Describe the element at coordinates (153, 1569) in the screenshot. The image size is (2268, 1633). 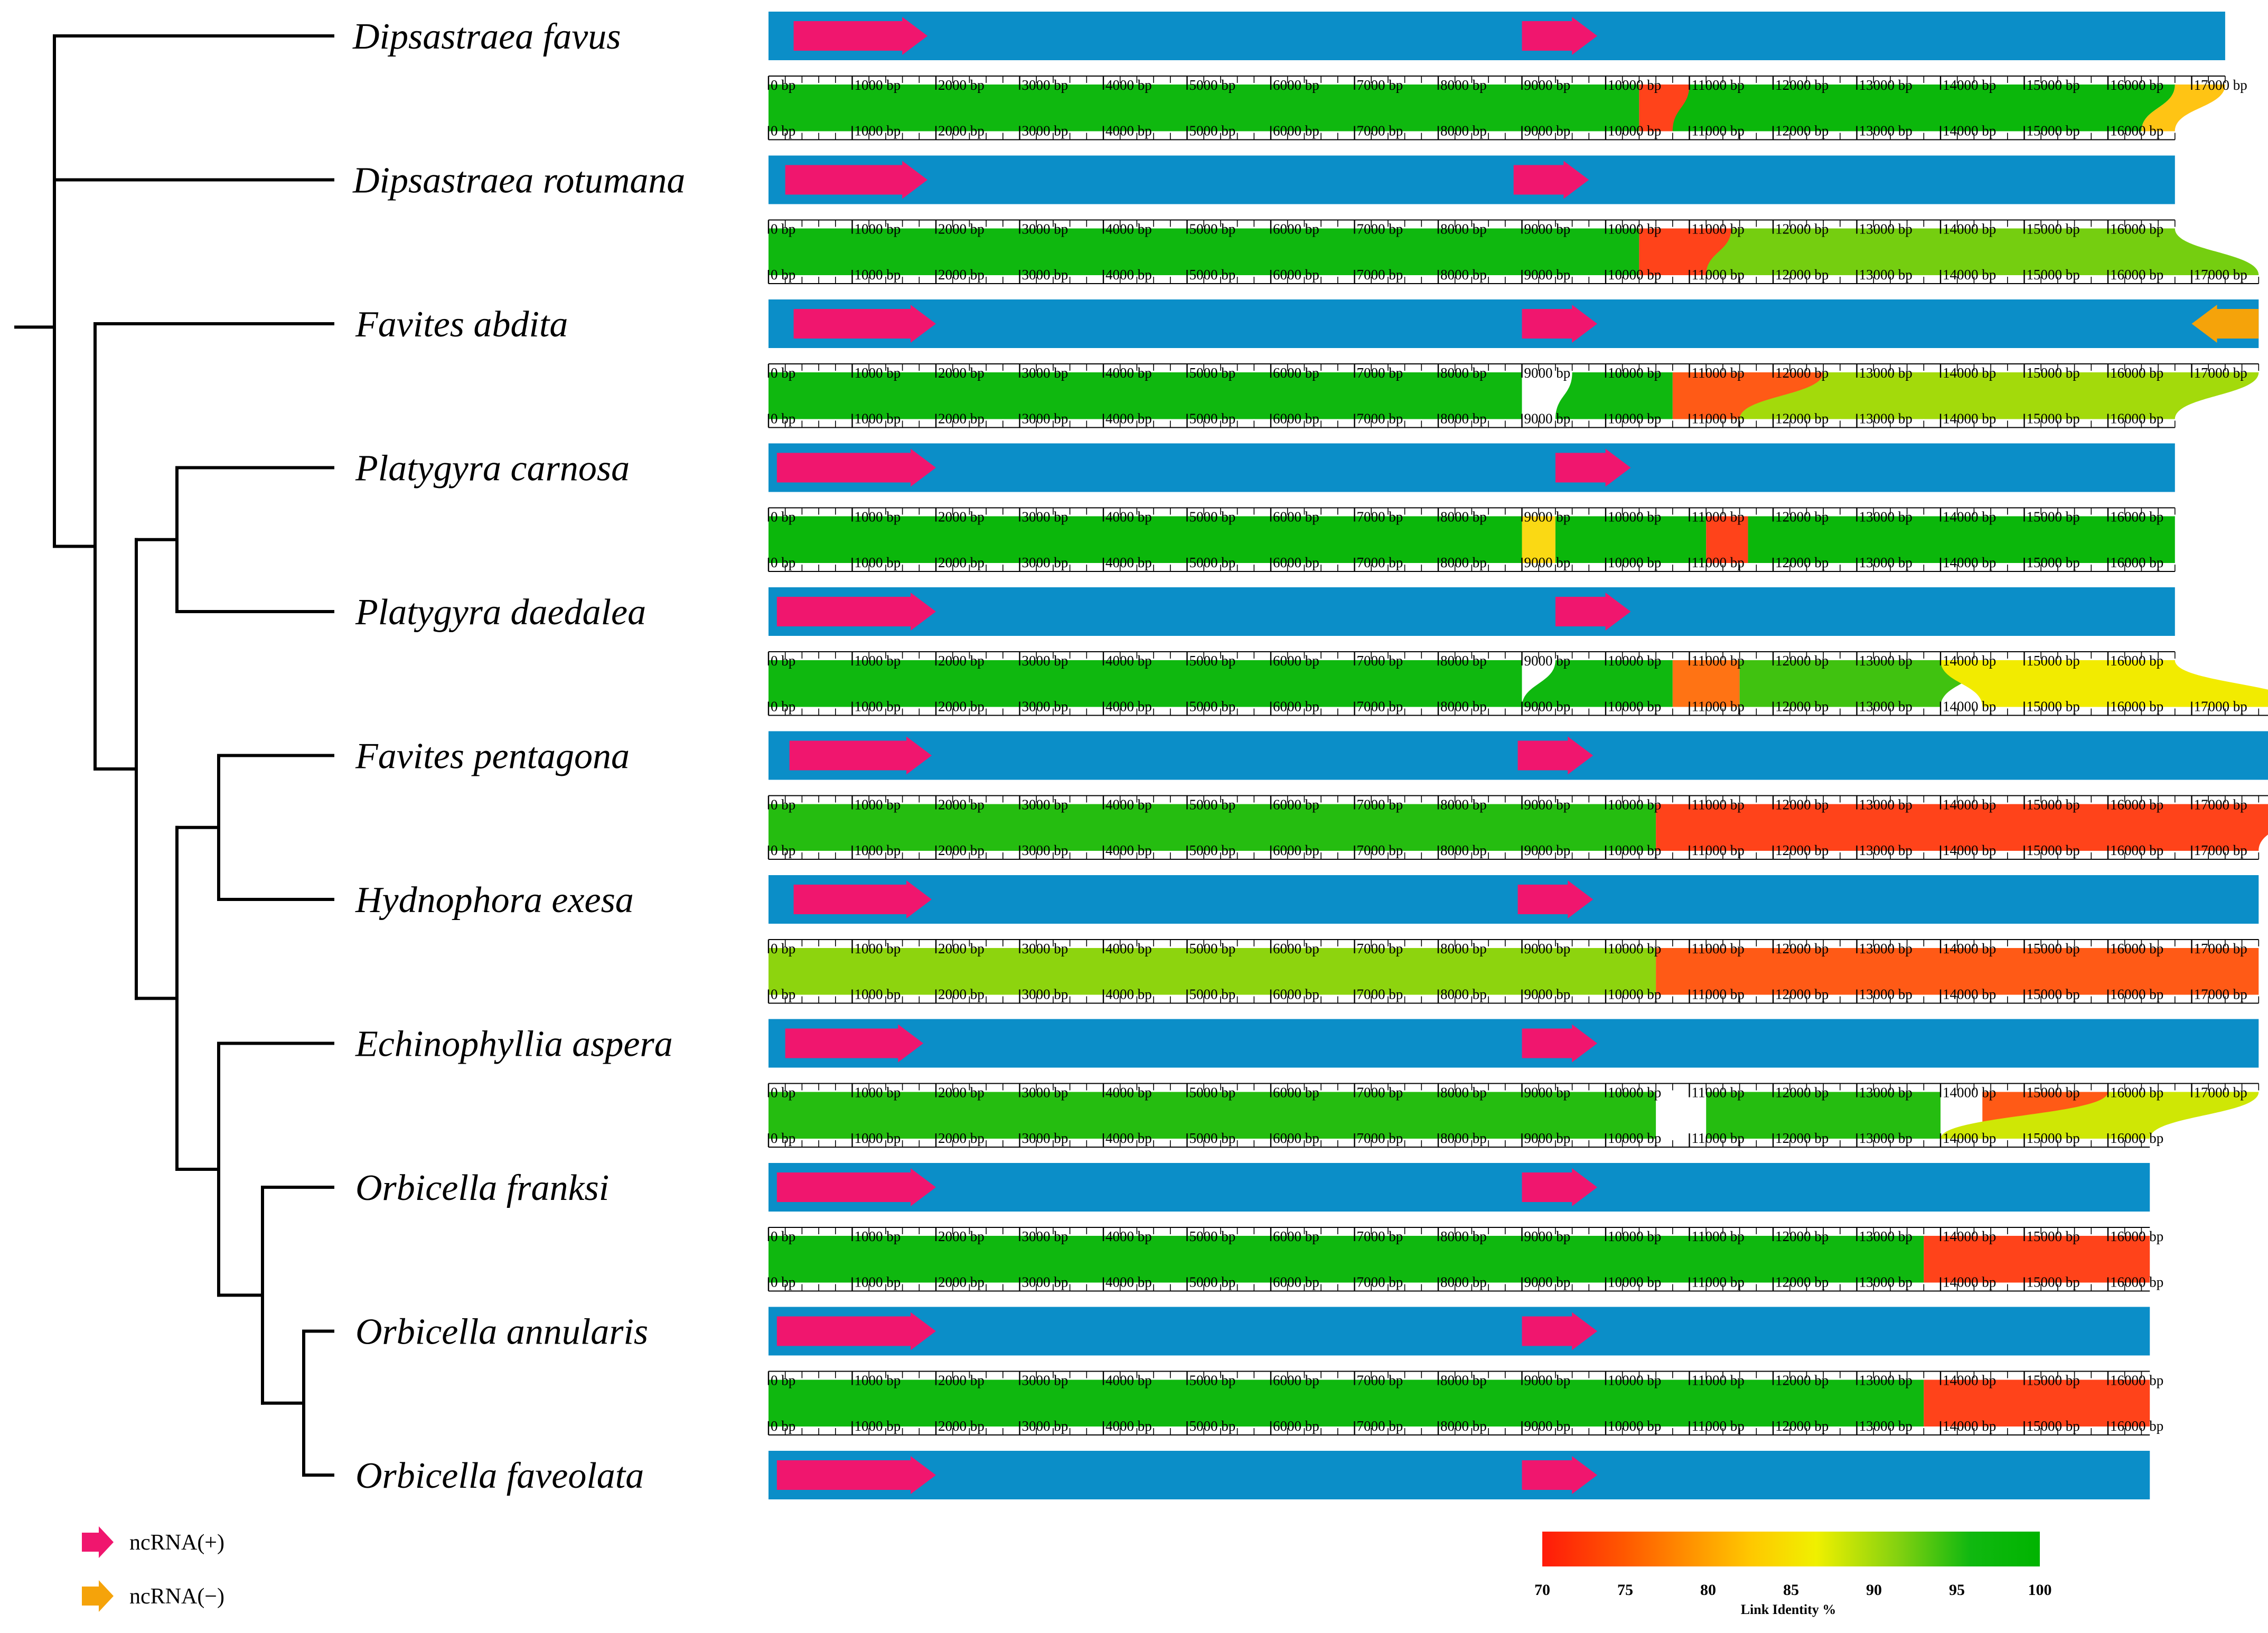
I see `ncrna-legend: ncRNA(+) ncRNA(−)` at that location.